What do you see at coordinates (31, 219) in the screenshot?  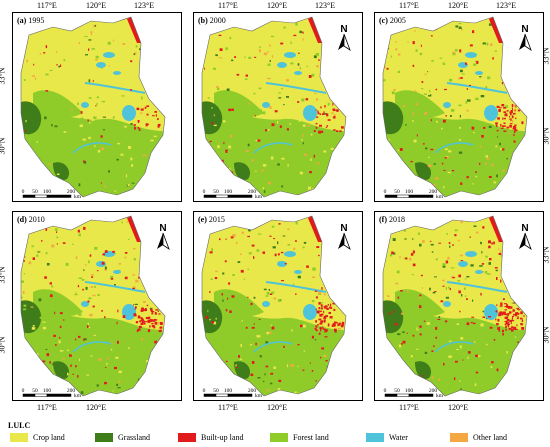 I see `panel-label: (d) 2010` at bounding box center [31, 219].